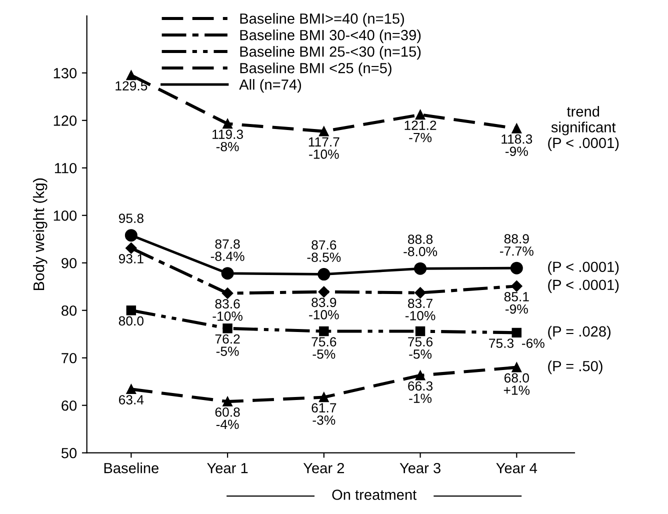 This screenshot has width=668, height=514. What do you see at coordinates (131, 468) in the screenshot?
I see `x-tick-label: Baseline` at bounding box center [131, 468].